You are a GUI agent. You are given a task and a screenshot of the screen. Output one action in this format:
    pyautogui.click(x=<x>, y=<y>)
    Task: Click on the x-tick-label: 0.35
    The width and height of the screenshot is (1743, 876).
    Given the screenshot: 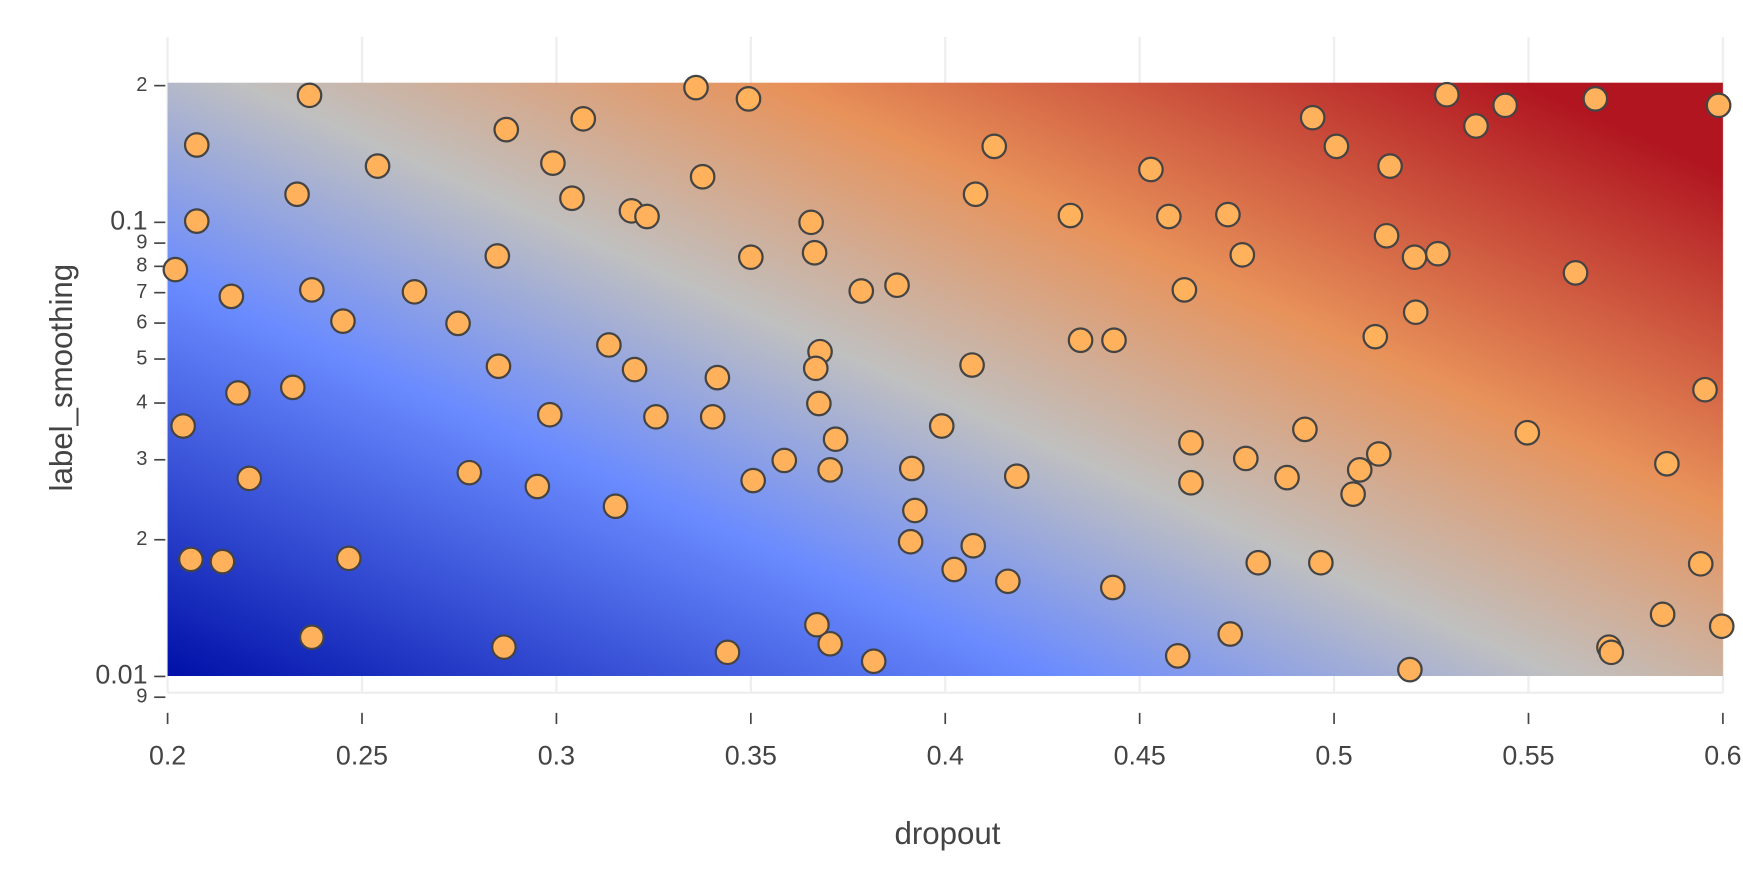 What is the action you would take?
    pyautogui.click(x=751, y=756)
    